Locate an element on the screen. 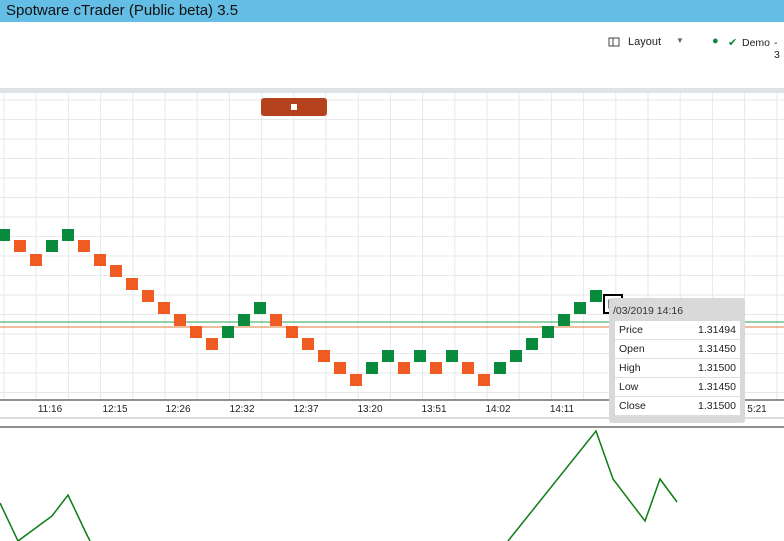  layout-button: Layout is located at coordinates (645, 42).